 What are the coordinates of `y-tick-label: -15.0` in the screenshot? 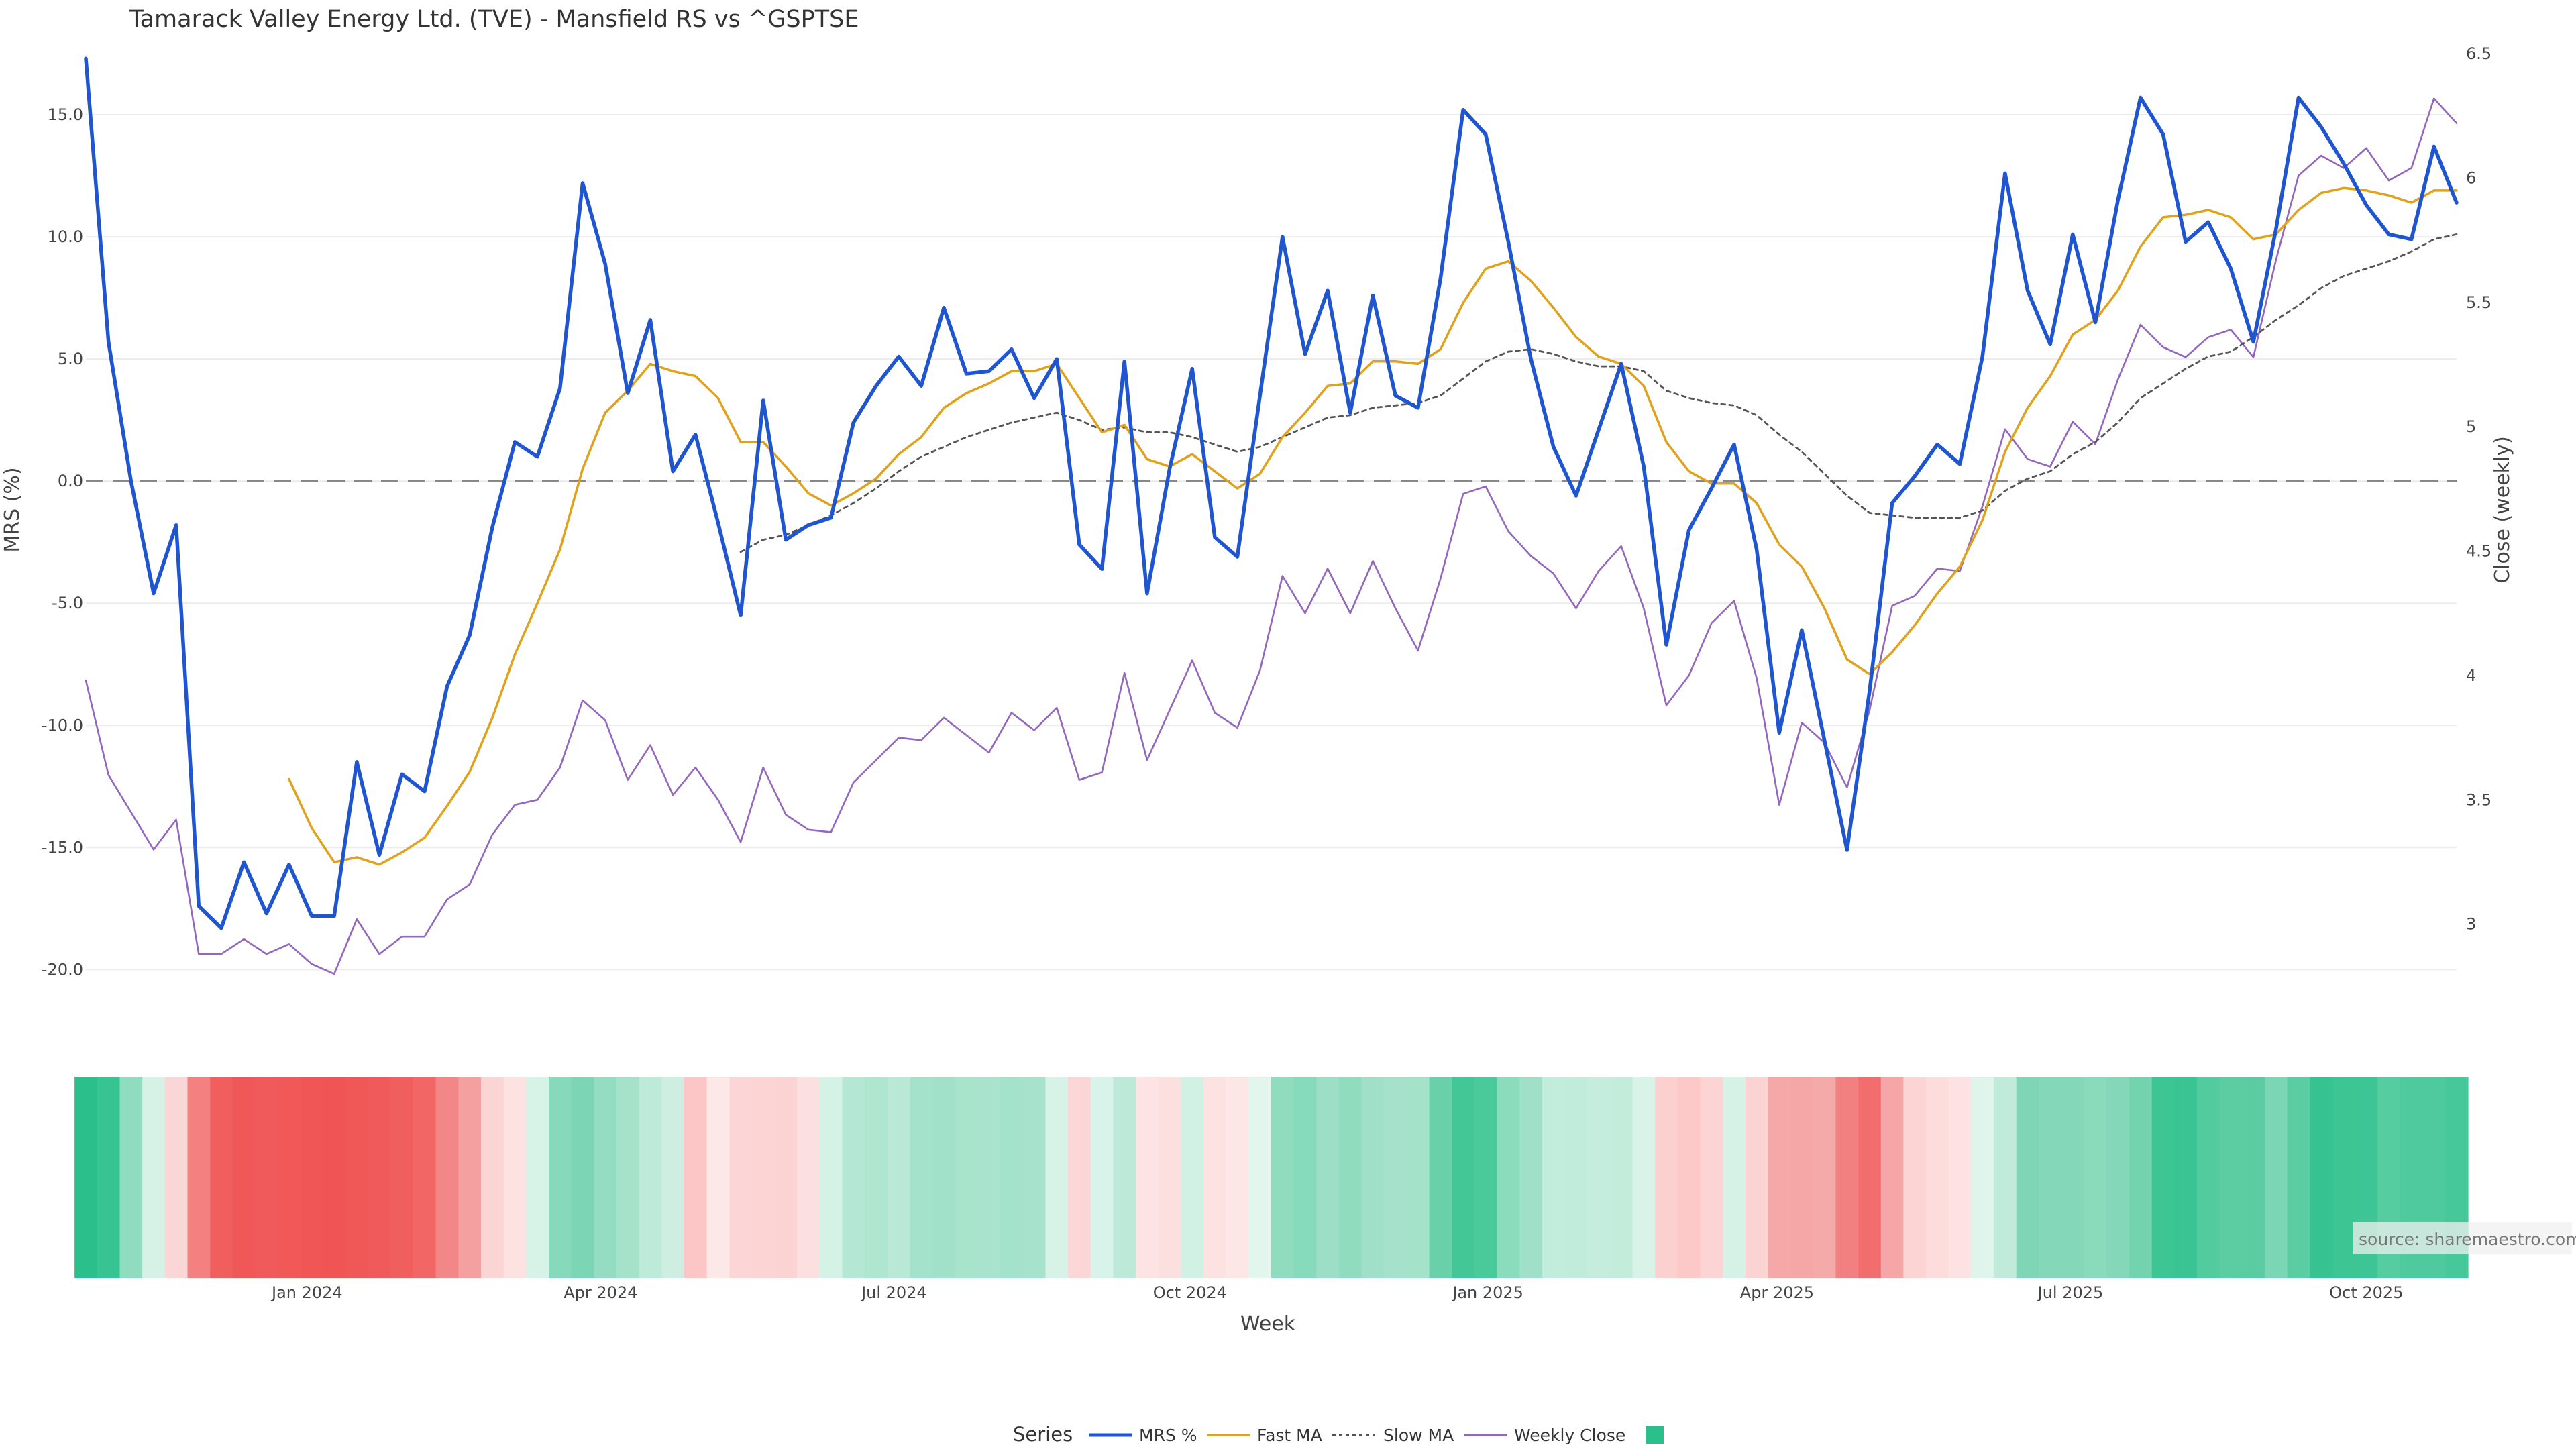 It's located at (62, 847).